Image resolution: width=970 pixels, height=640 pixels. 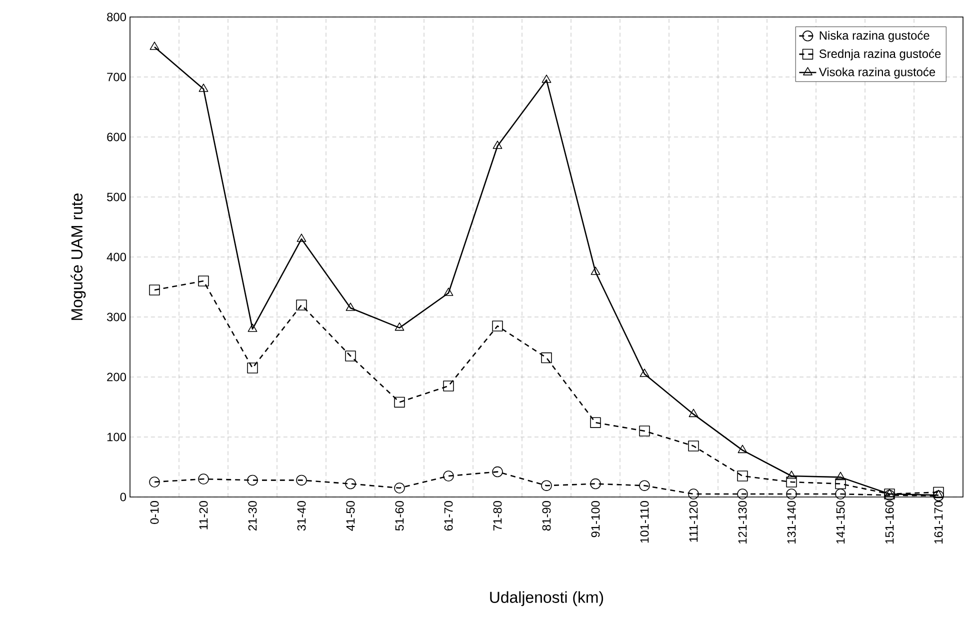 What do you see at coordinates (791, 522) in the screenshot?
I see `x-tick-label: 131-140` at bounding box center [791, 522].